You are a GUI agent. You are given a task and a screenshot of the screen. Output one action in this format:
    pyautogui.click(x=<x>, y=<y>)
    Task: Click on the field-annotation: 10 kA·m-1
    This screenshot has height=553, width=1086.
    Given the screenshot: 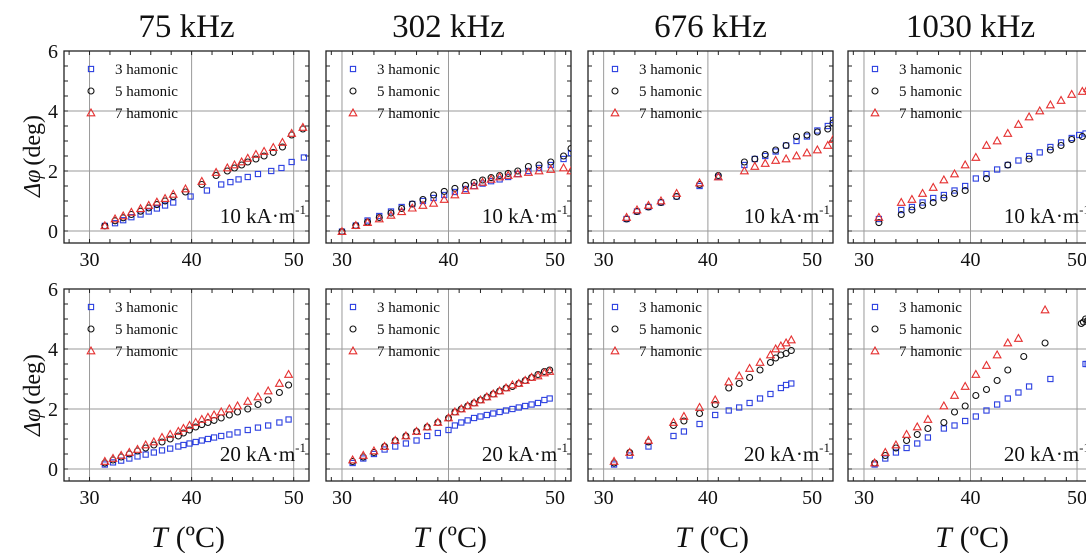 What is the action you would take?
    pyautogui.click(x=1045, y=215)
    